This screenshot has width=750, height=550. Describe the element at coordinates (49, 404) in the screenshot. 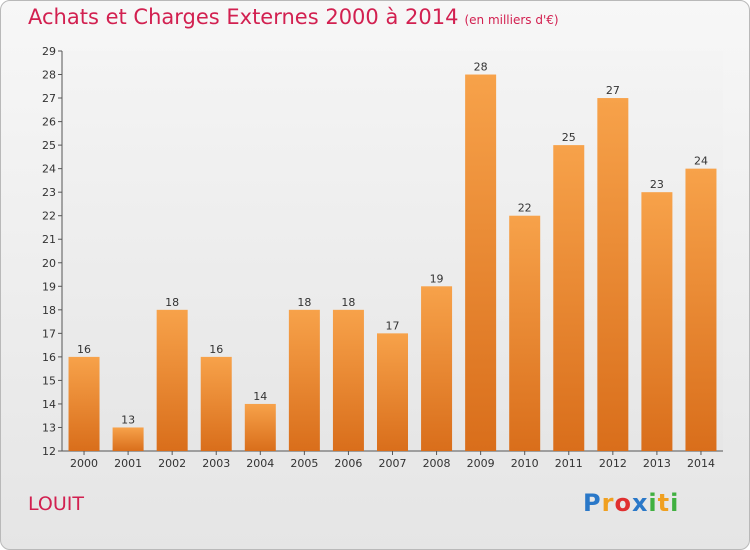

I see `y-tick-label: 14` at that location.